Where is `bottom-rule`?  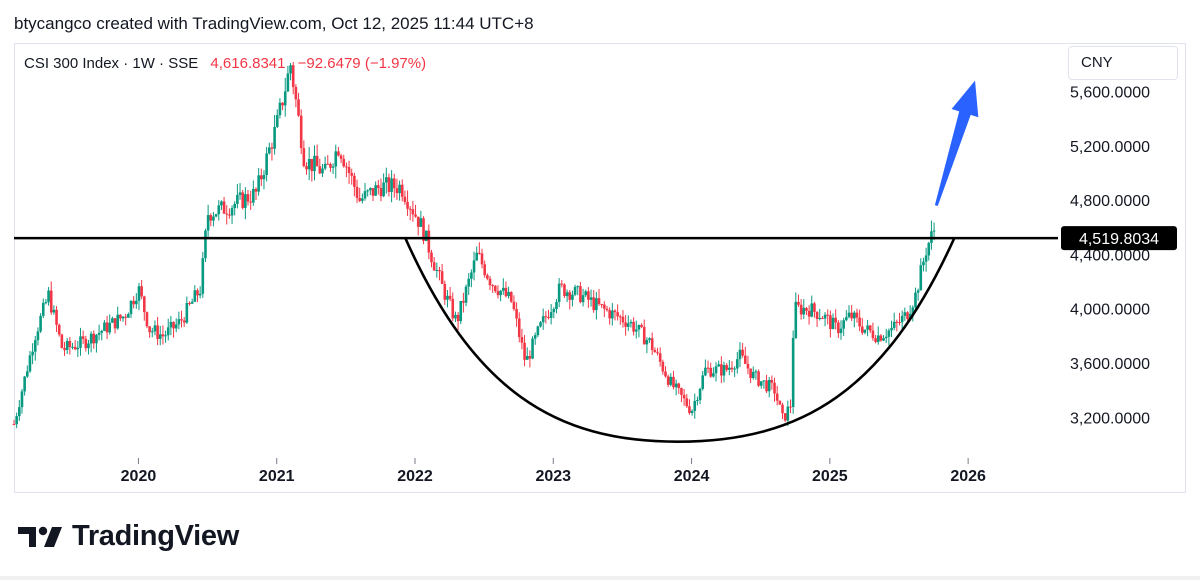
bottom-rule is located at coordinates (600, 578).